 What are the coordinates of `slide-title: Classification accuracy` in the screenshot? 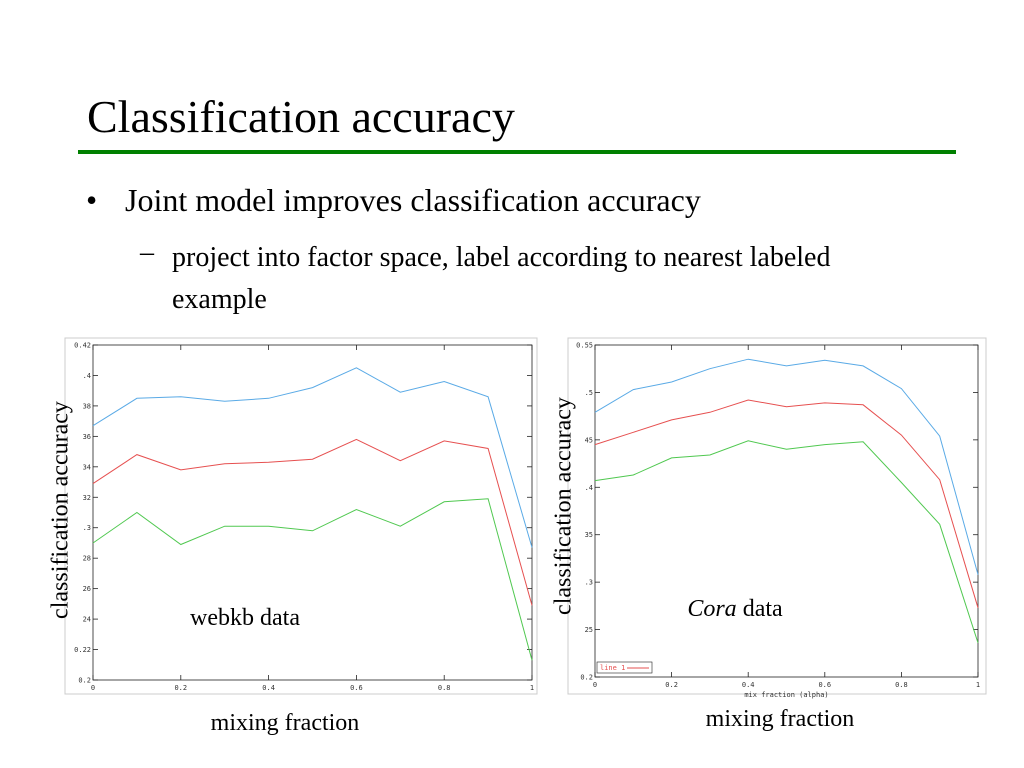 It's located at (301, 116).